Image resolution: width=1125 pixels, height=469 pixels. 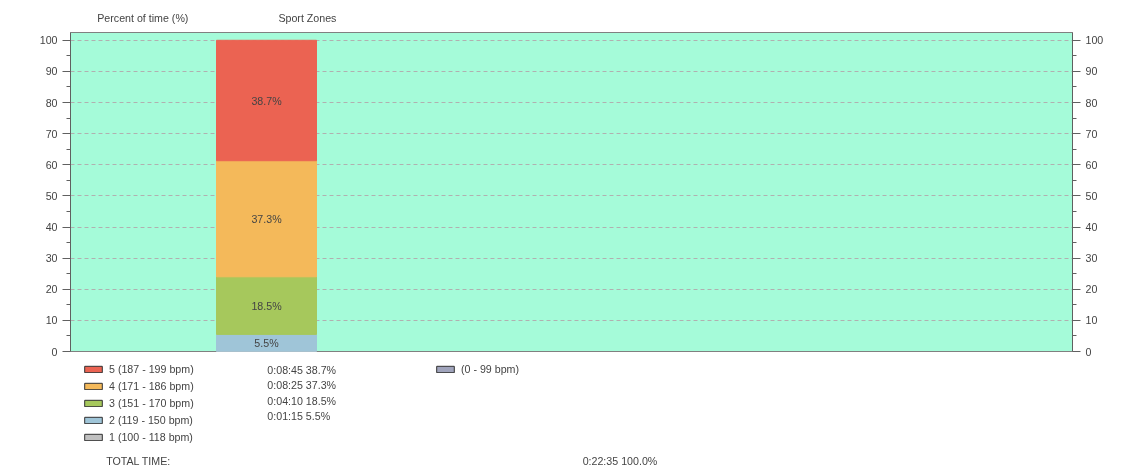 What do you see at coordinates (51, 320) in the screenshot?
I see `y-tick-label: 10` at bounding box center [51, 320].